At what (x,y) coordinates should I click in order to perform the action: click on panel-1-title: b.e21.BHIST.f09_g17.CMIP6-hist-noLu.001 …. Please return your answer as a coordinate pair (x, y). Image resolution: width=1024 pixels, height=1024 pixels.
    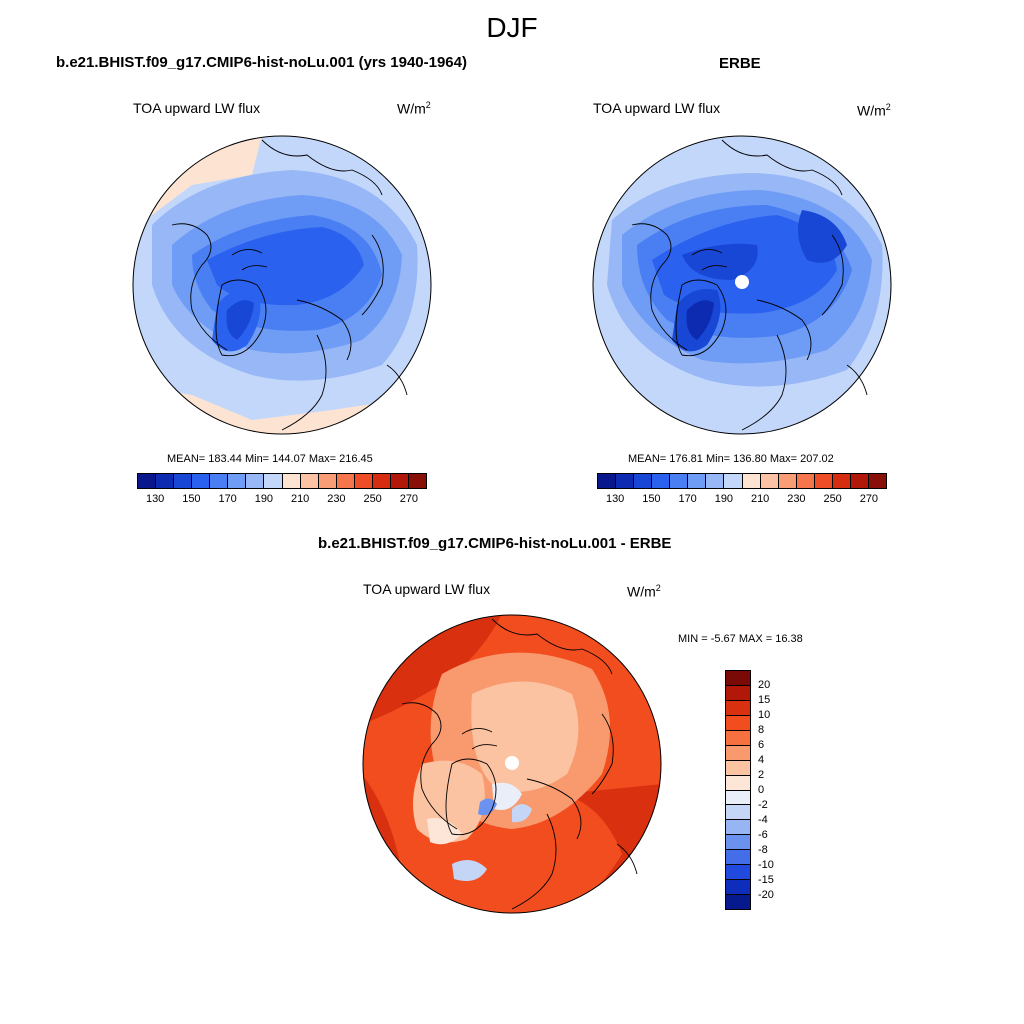
    Looking at the image, I should click on (261, 62).